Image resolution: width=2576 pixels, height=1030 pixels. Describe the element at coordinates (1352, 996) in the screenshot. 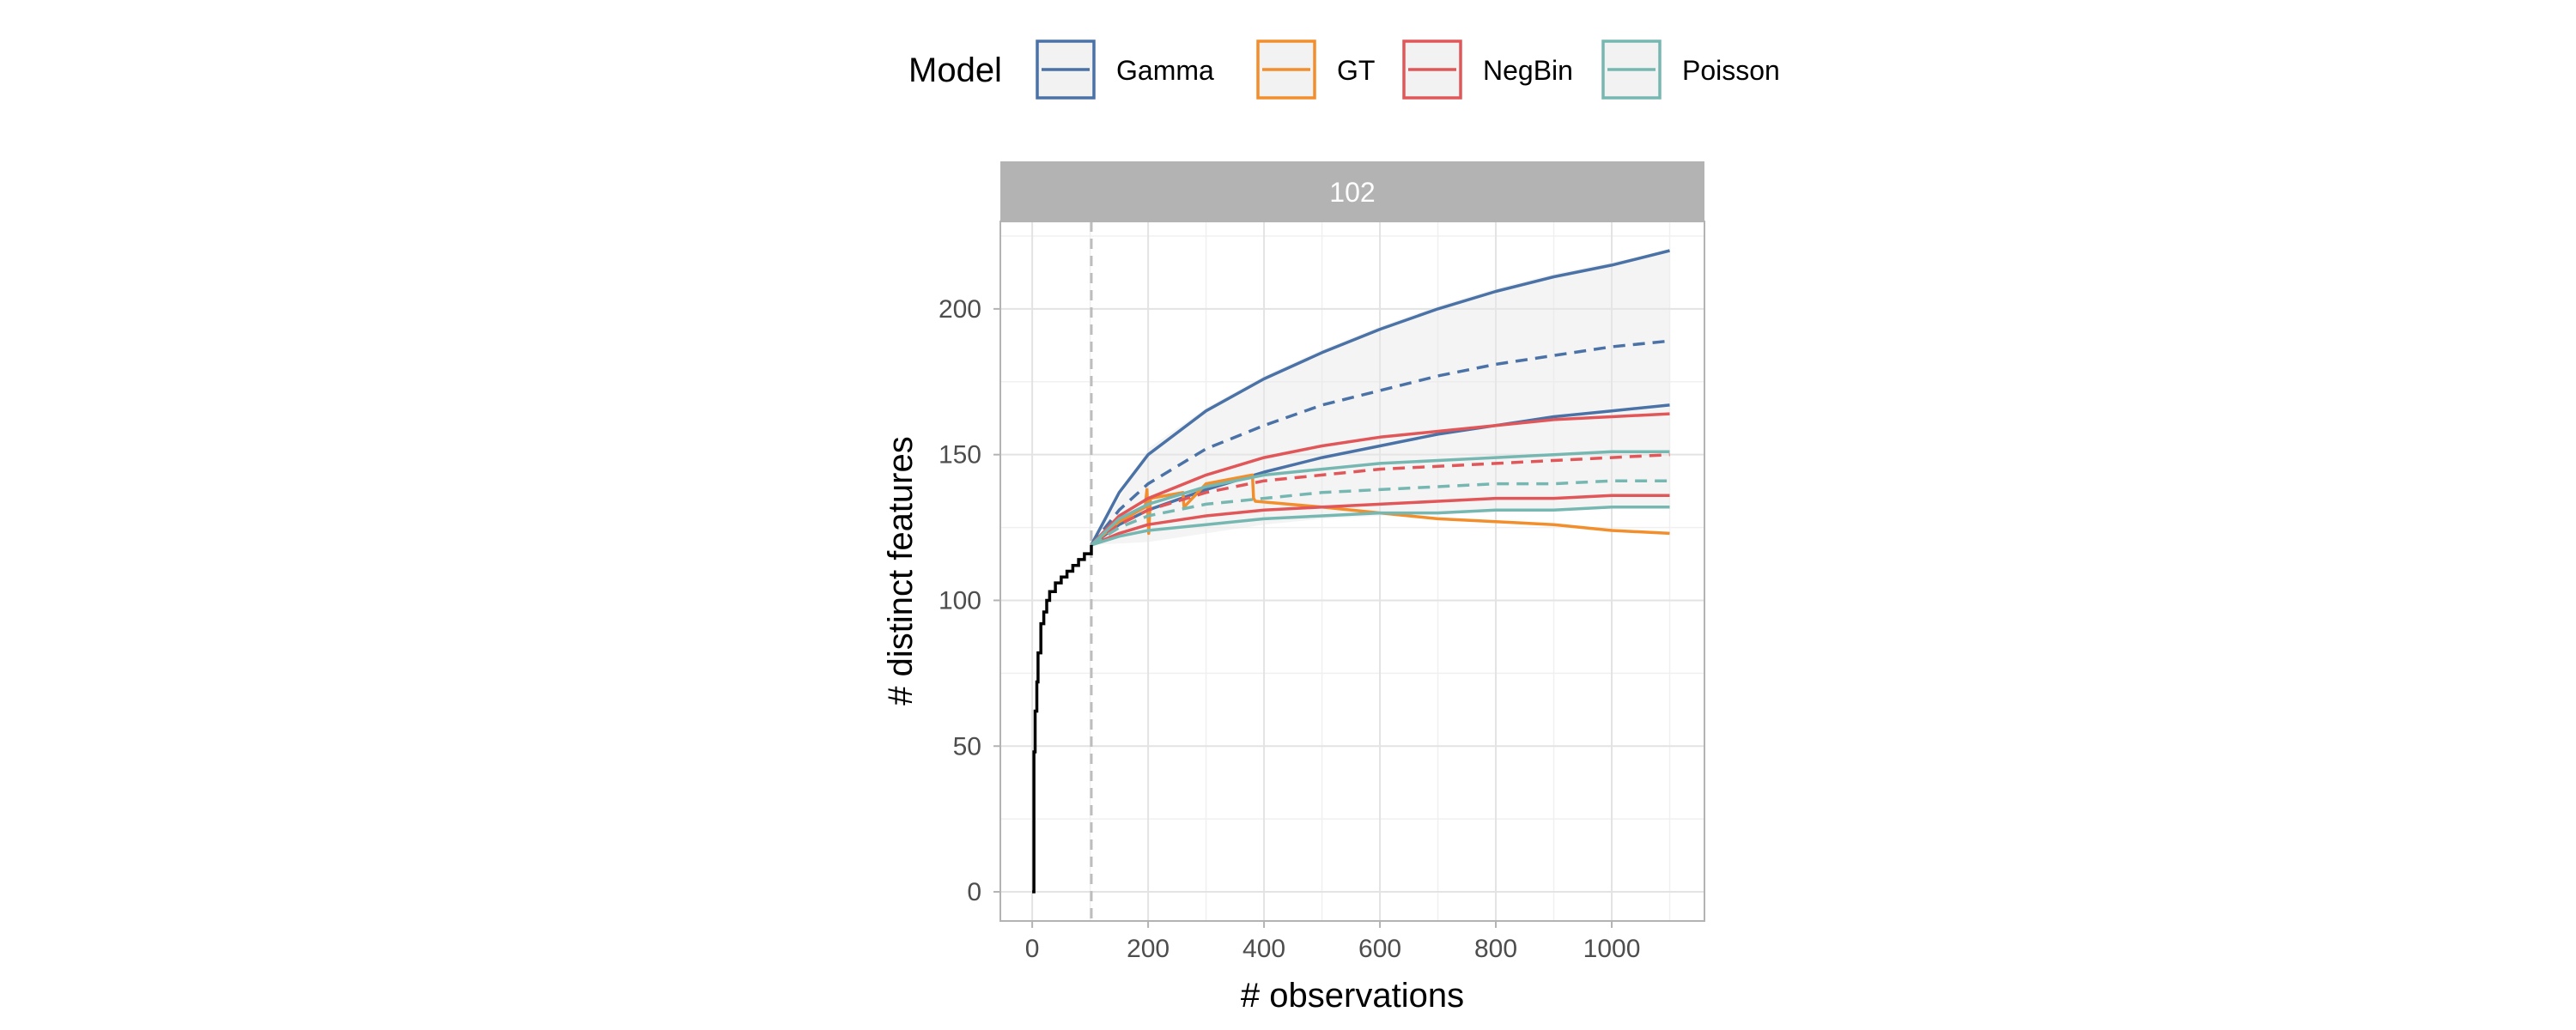

I see `x-axis-title: # observations` at that location.